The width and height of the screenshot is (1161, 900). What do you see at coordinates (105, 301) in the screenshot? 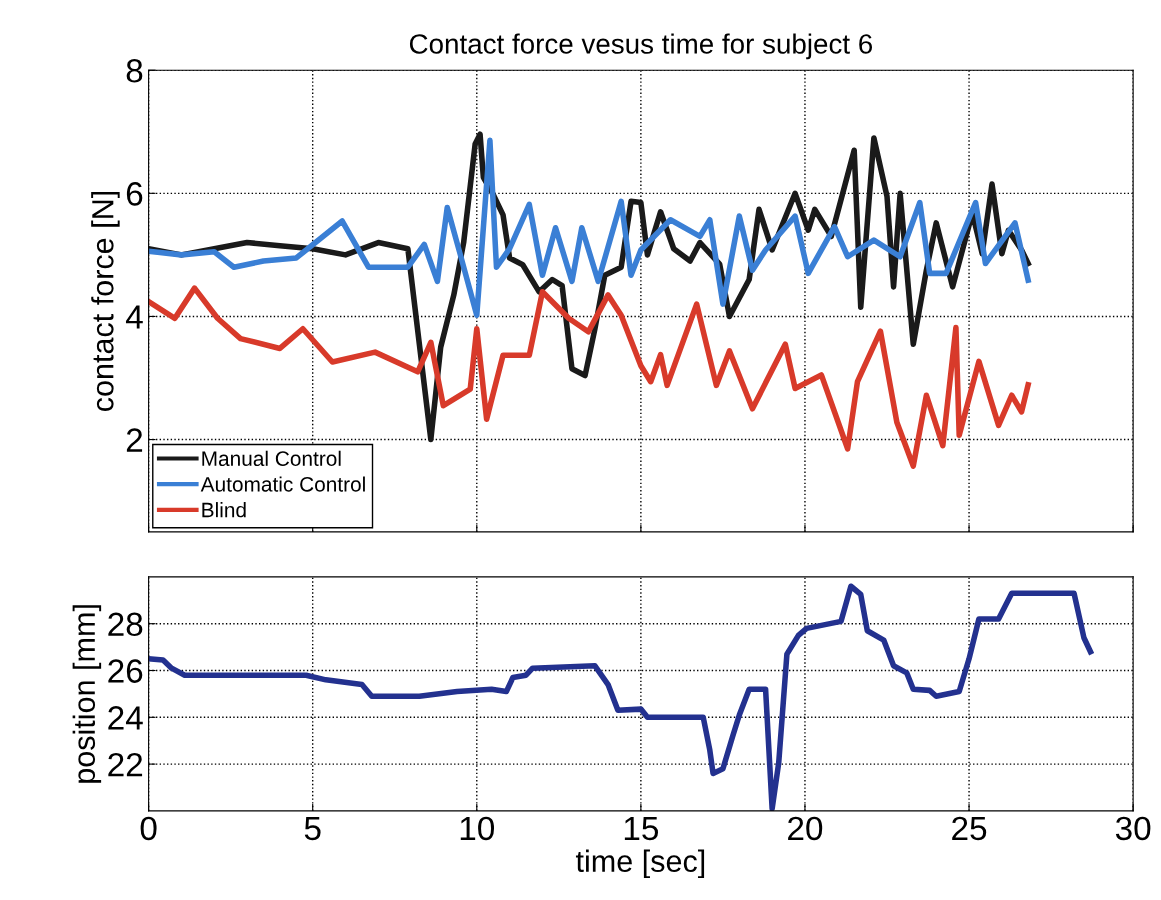
I see `y-axis-title: contact force [N]` at bounding box center [105, 301].